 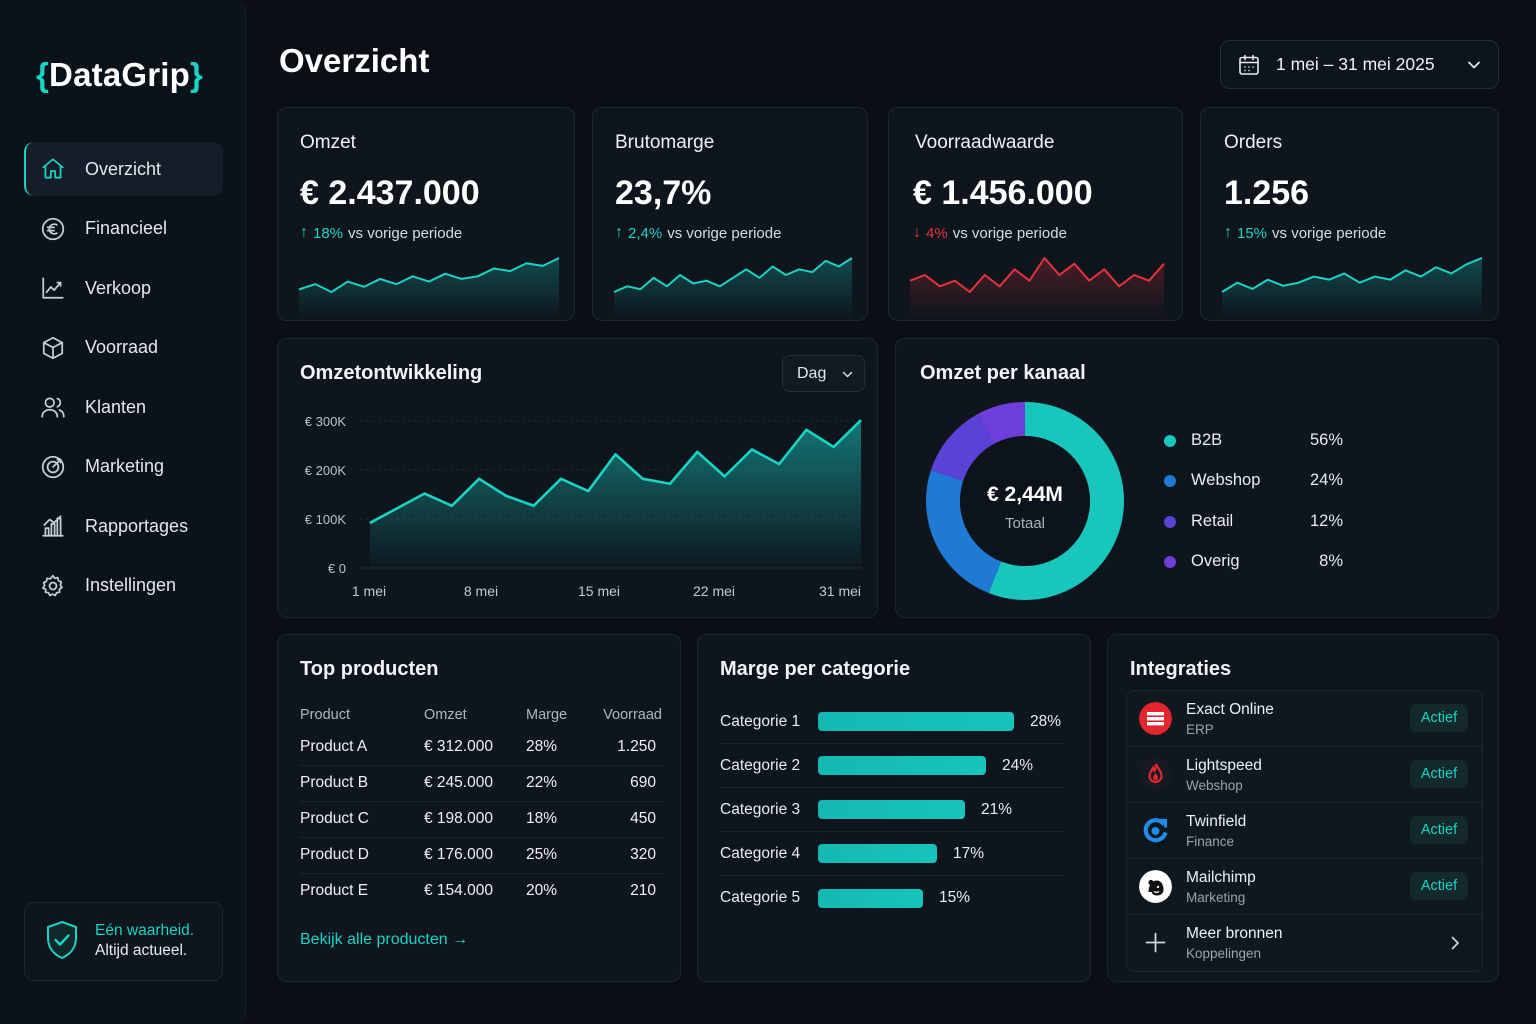 I want to click on legend-item-b2b: B2B 56%, so click(x=1253, y=440).